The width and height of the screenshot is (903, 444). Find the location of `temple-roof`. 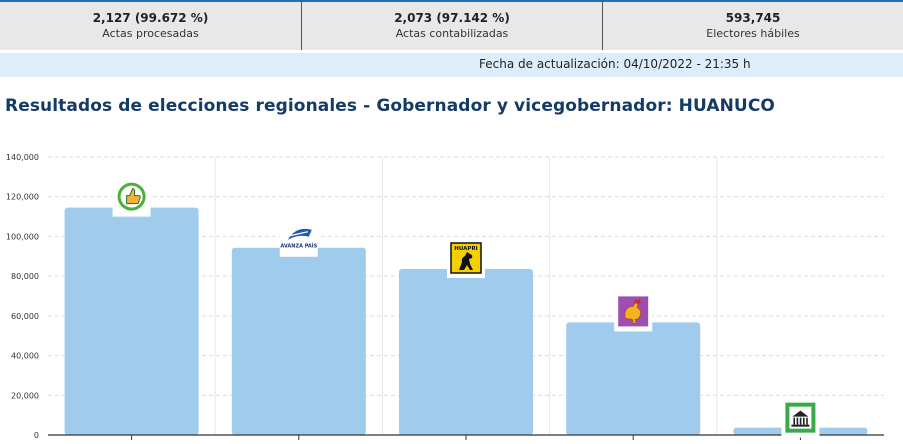

temple-roof is located at coordinates (800, 413).